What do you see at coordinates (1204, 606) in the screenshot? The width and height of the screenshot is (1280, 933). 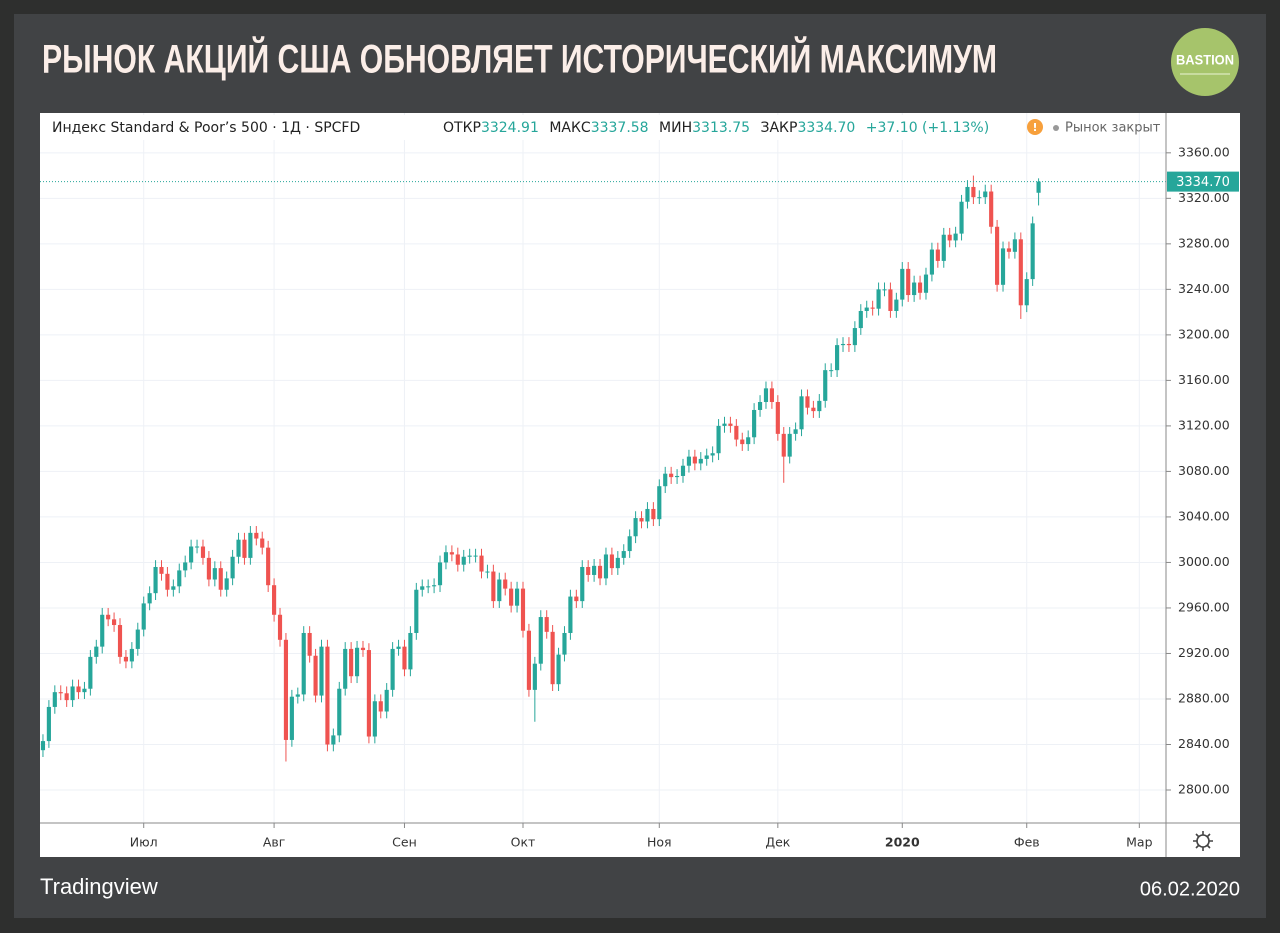 I see `y-tick-label: 2960.00` at bounding box center [1204, 606].